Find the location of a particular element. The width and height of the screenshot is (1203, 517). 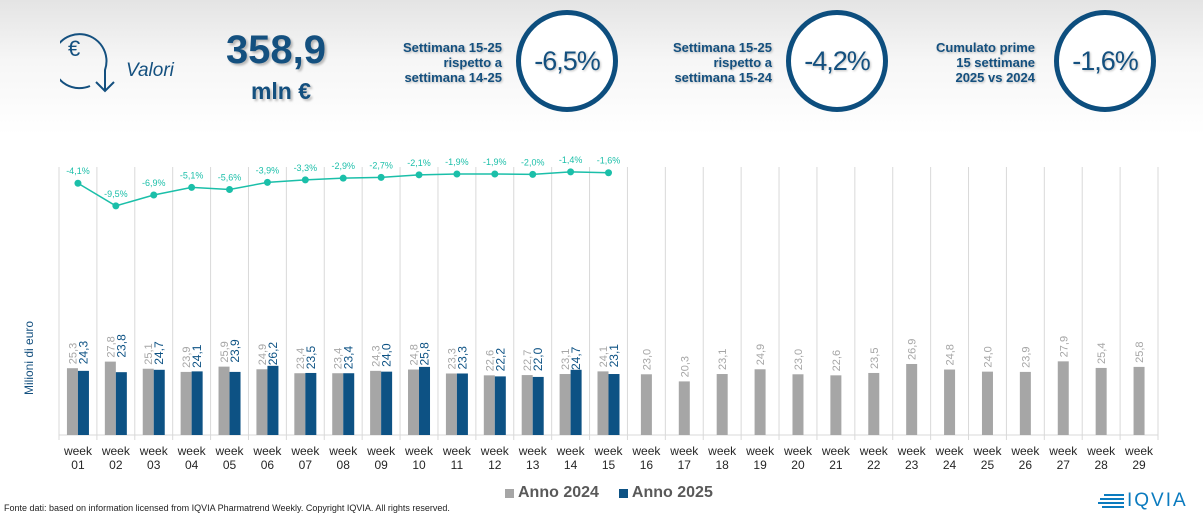

data-label-2025: 23,9 is located at coordinates (235, 351).